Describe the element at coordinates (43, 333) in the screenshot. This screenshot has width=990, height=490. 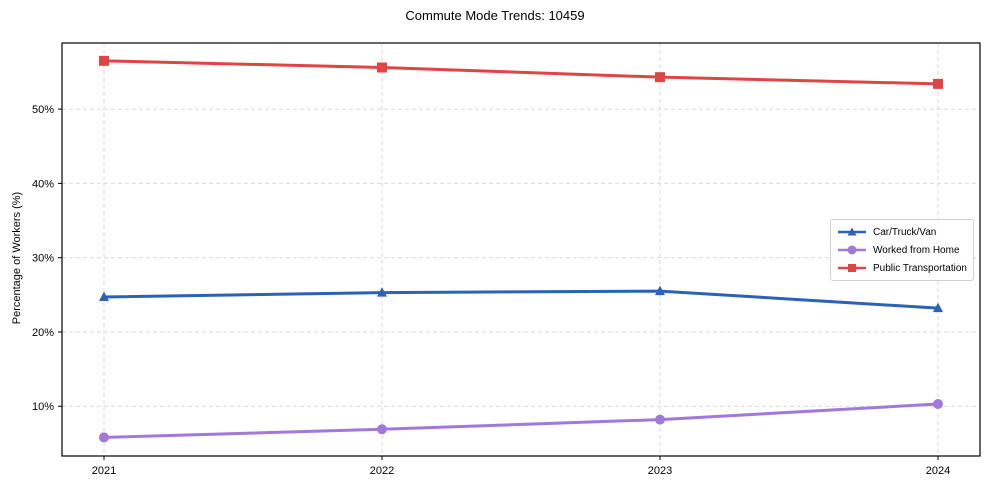
I see `y-tick-label: 20%` at that location.